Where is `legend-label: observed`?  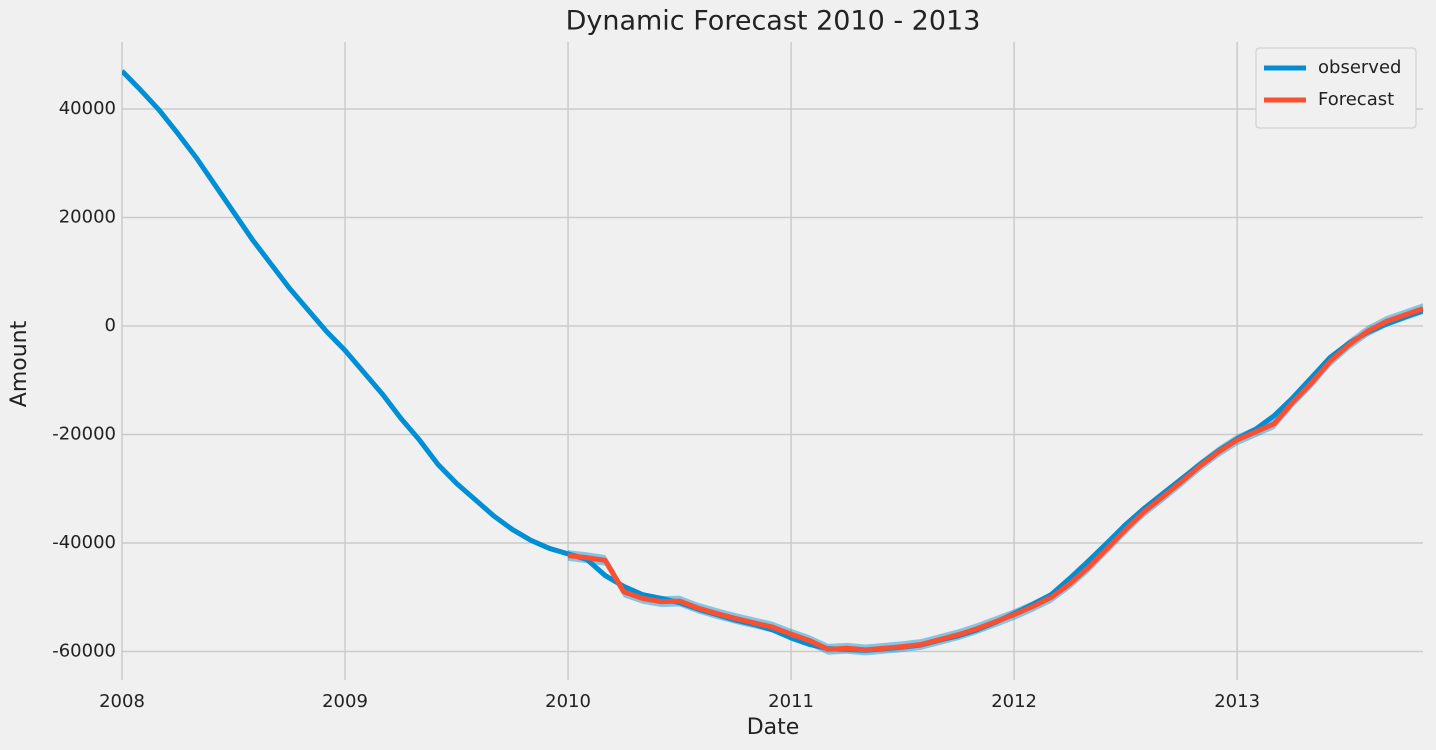
legend-label: observed is located at coordinates (1359, 67).